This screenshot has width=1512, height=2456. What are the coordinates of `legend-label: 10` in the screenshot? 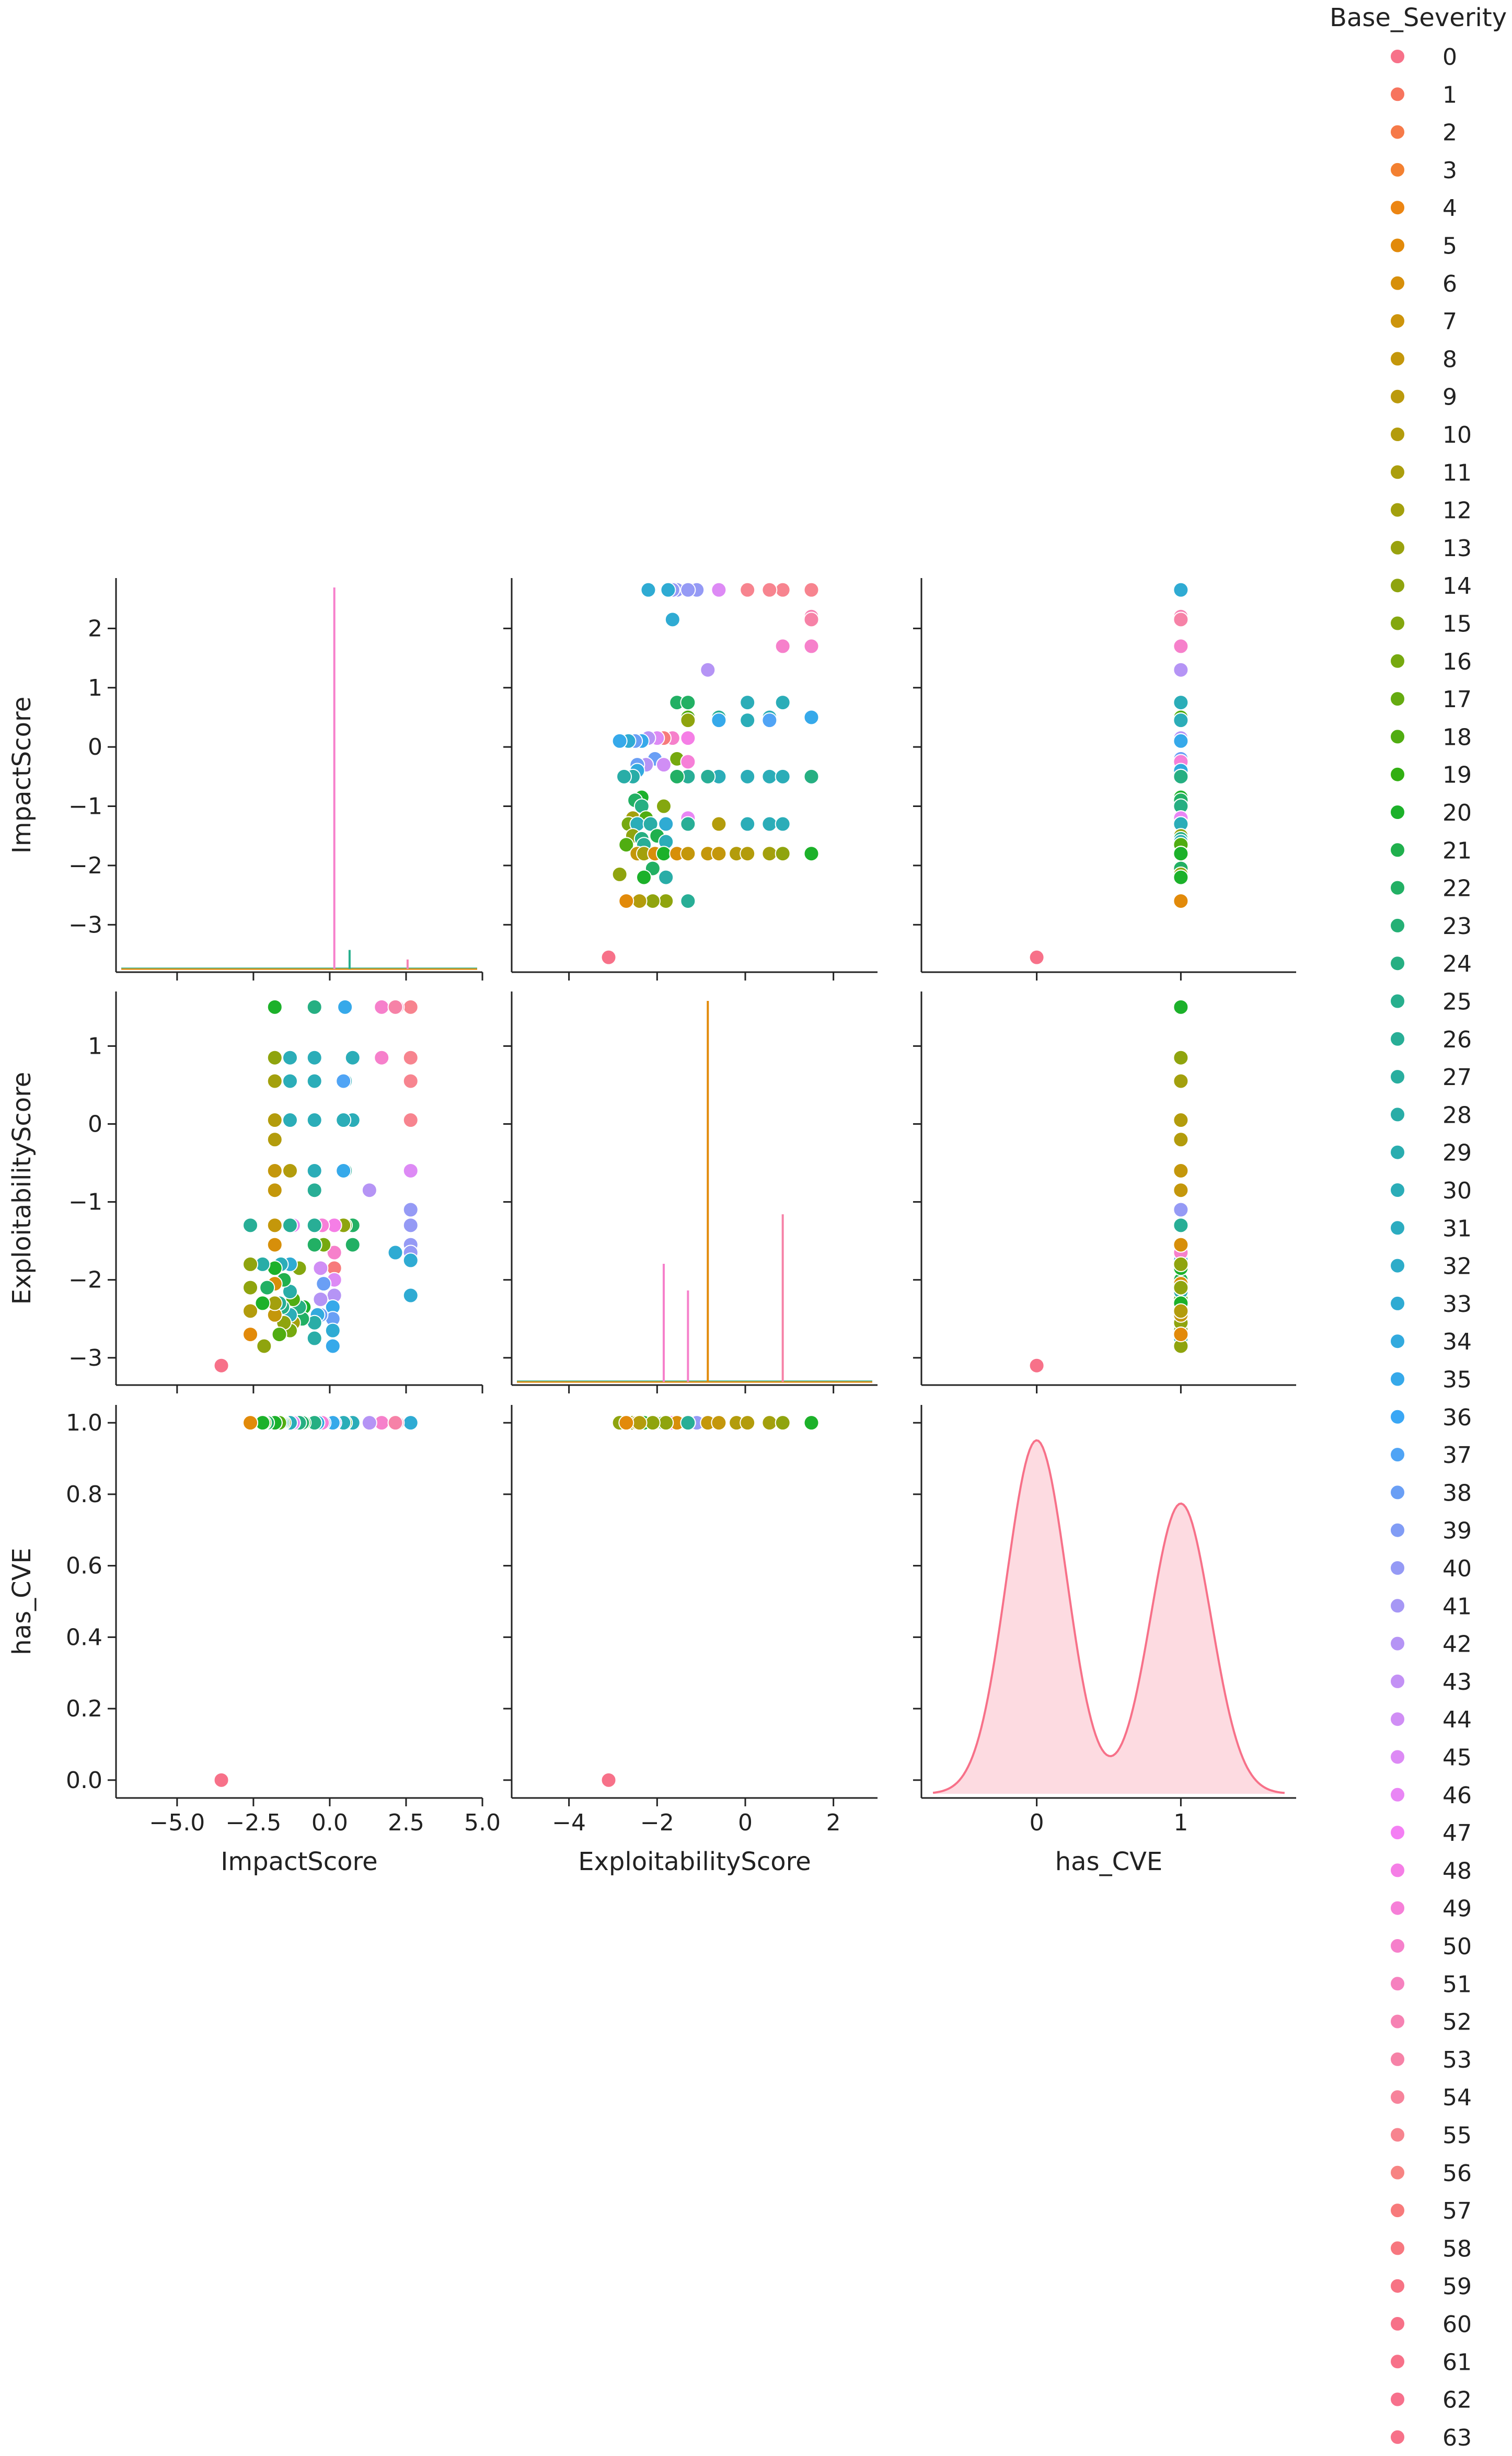 It's located at (1457, 435).